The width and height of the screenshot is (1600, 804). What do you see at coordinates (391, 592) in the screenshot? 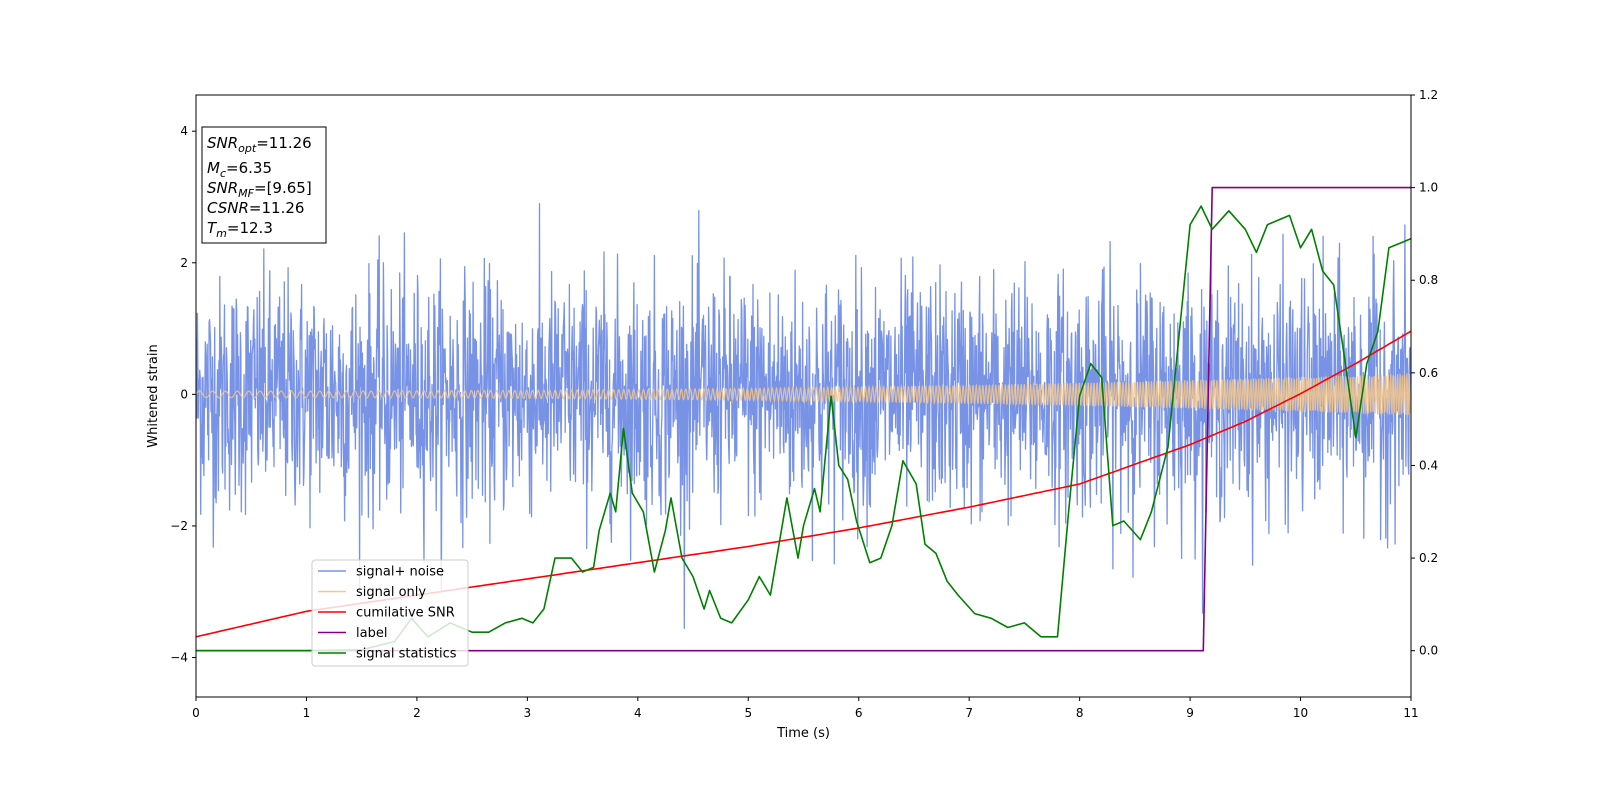
I see `legend-label-1: signal only` at bounding box center [391, 592].